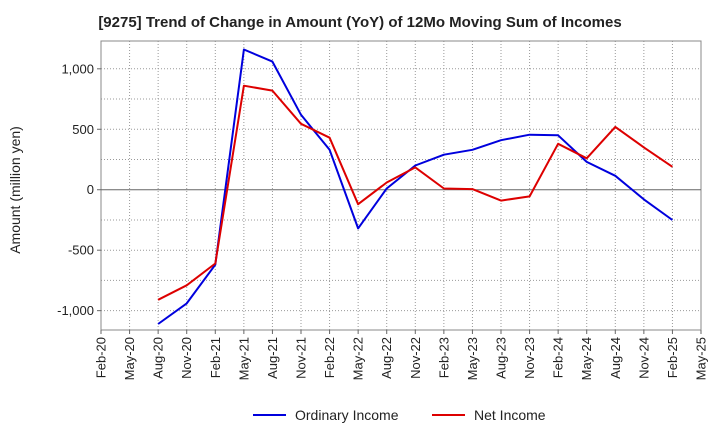  Describe the element at coordinates (129, 358) in the screenshot. I see `x-tick-label: May-20` at that location.